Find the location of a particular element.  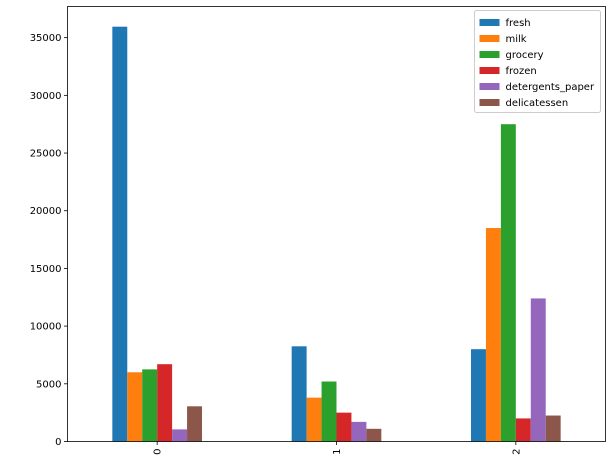

y-tick-label: 0 is located at coordinates (58, 442).